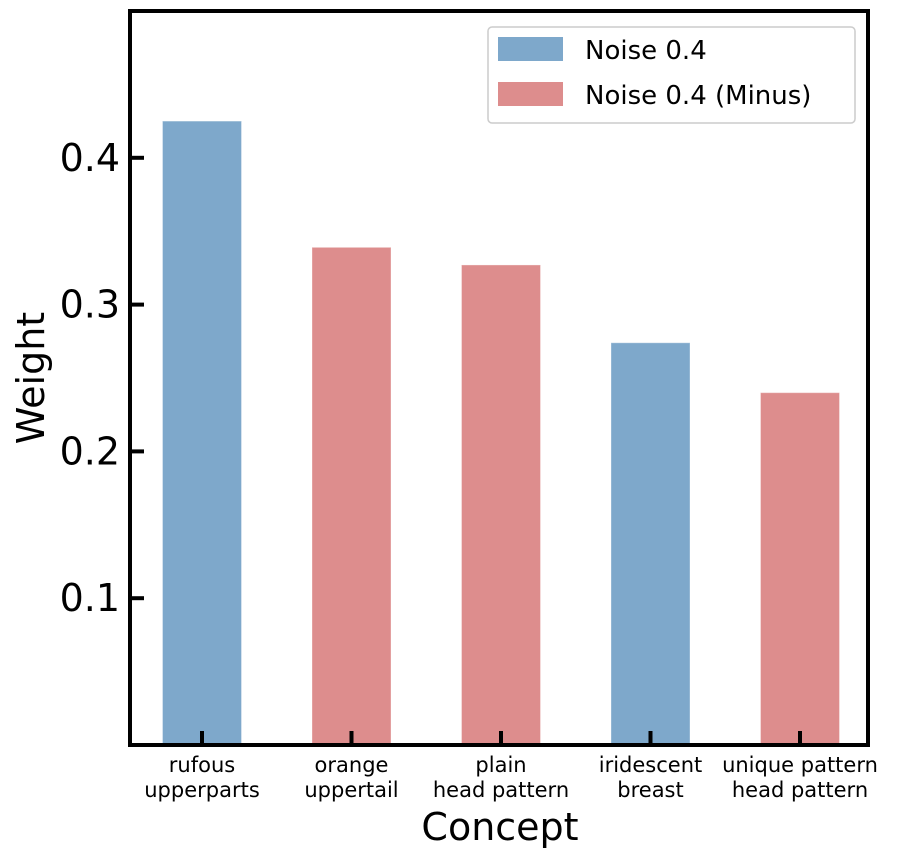 This screenshot has height=864, width=898. What do you see at coordinates (650, 790) in the screenshot?
I see `x-tick-label-3-line2: breast` at bounding box center [650, 790].